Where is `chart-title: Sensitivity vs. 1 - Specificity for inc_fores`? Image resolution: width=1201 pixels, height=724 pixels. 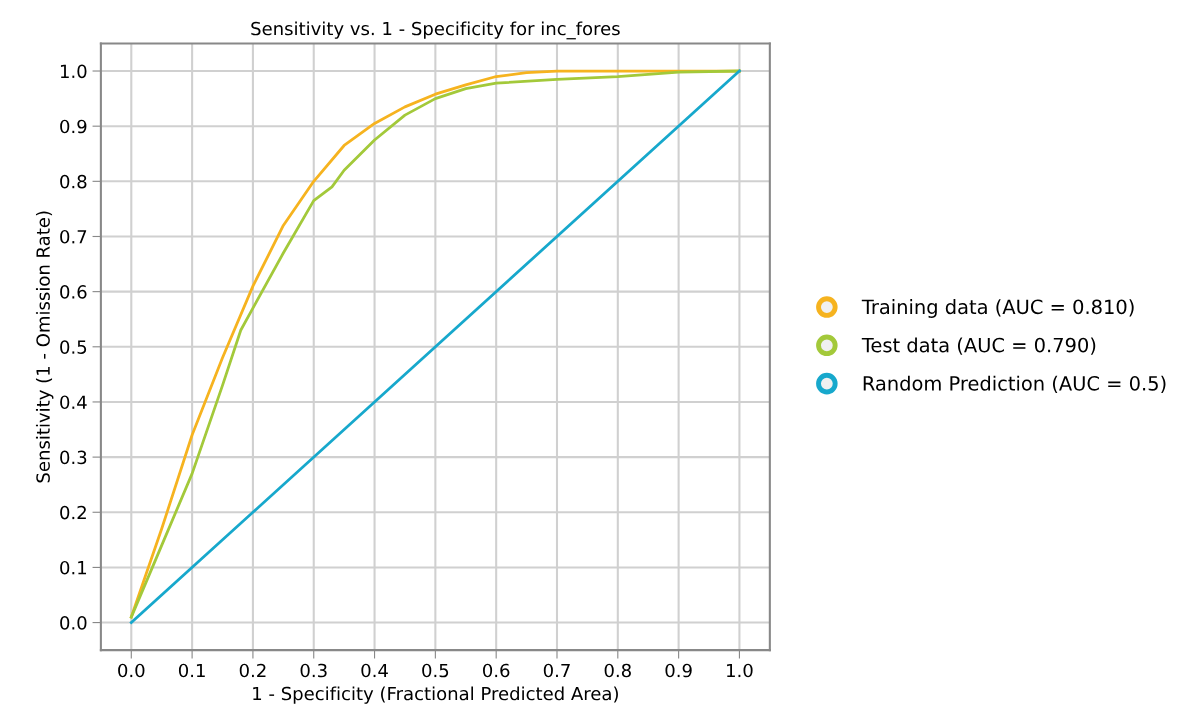
chart-title: Sensitivity vs. 1 - Specificity for inc_fores is located at coordinates (435, 30).